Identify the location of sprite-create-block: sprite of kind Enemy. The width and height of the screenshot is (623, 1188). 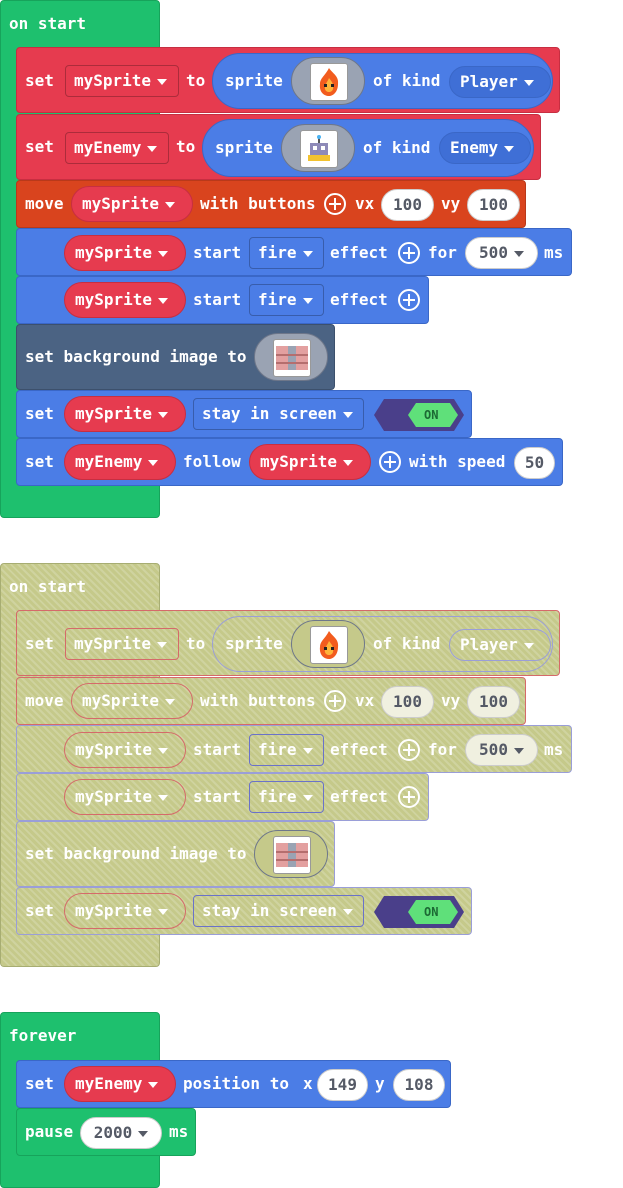
(368, 148).